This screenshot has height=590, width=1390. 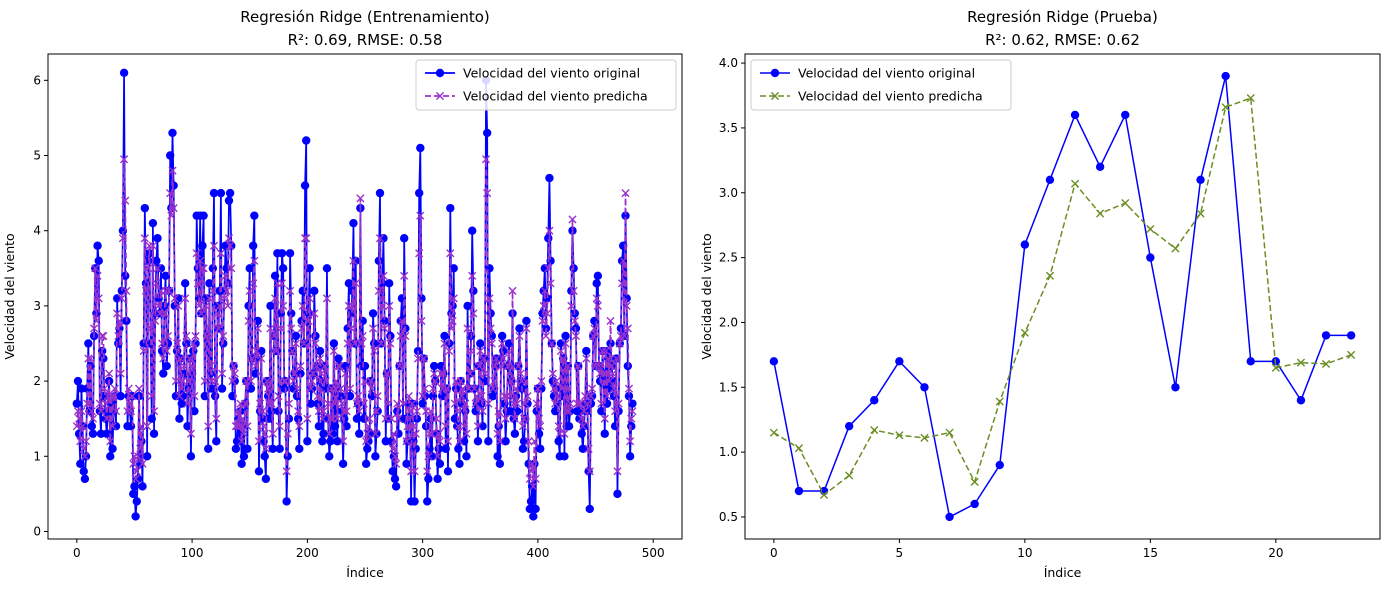 I want to click on y-tick-label: 4, so click(x=37, y=231).